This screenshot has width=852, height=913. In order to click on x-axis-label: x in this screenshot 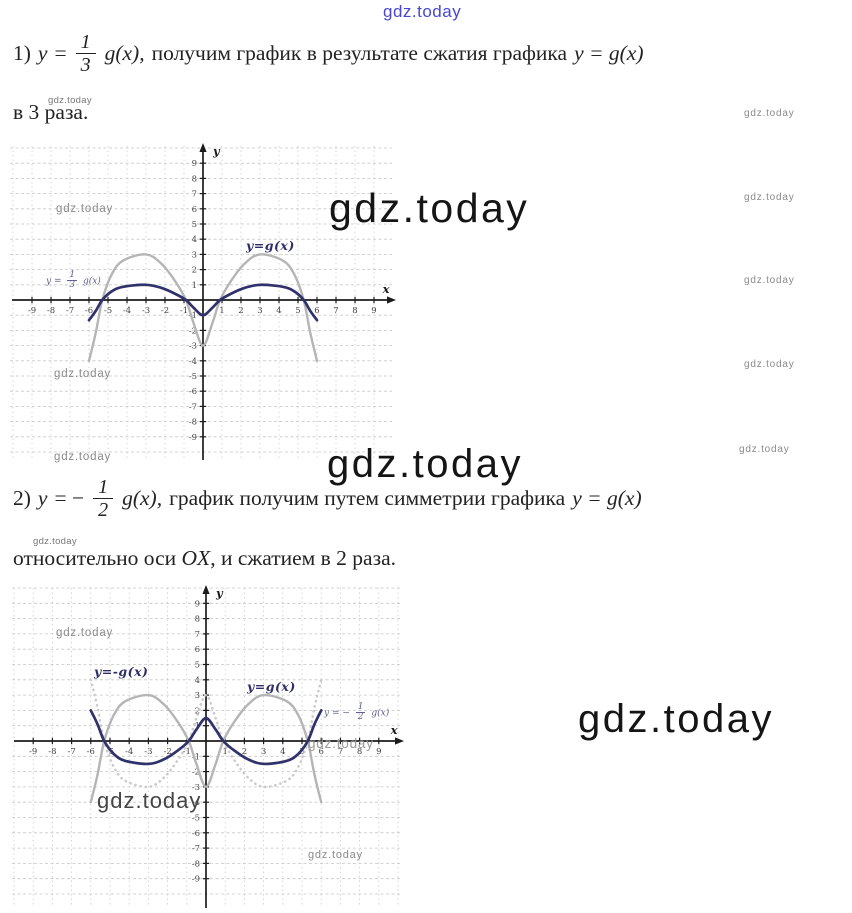, I will do `click(394, 730)`.